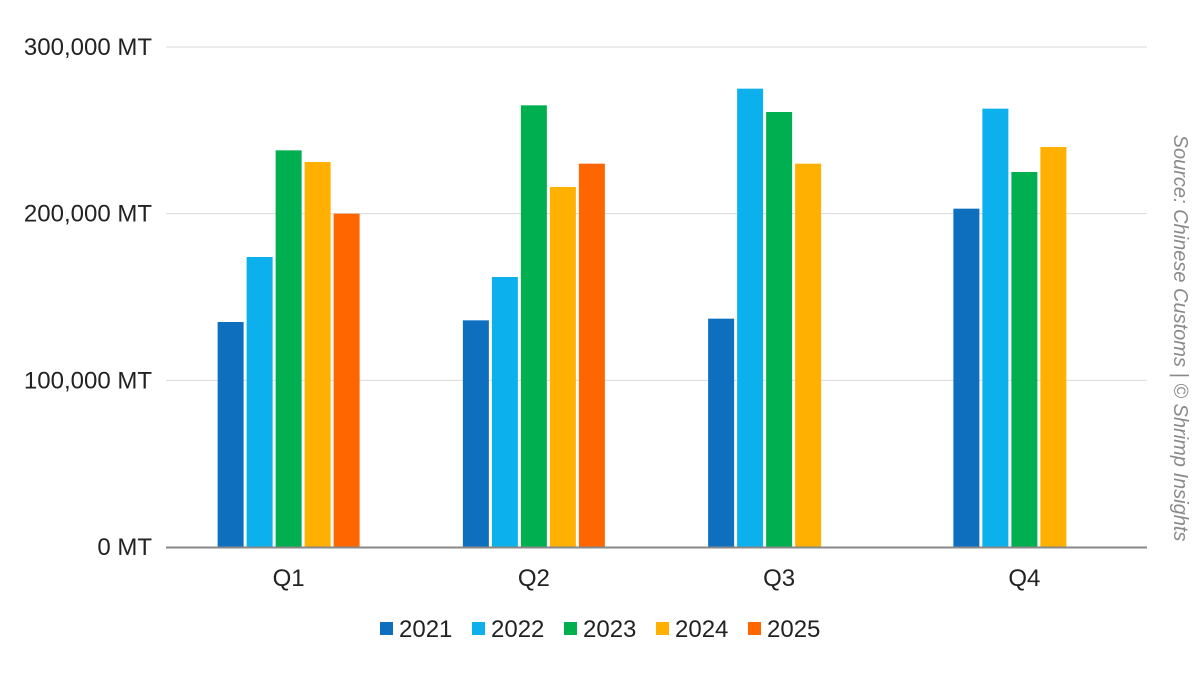 This screenshot has width=1200, height=675. I want to click on bar-2022-Q4, so click(995, 328).